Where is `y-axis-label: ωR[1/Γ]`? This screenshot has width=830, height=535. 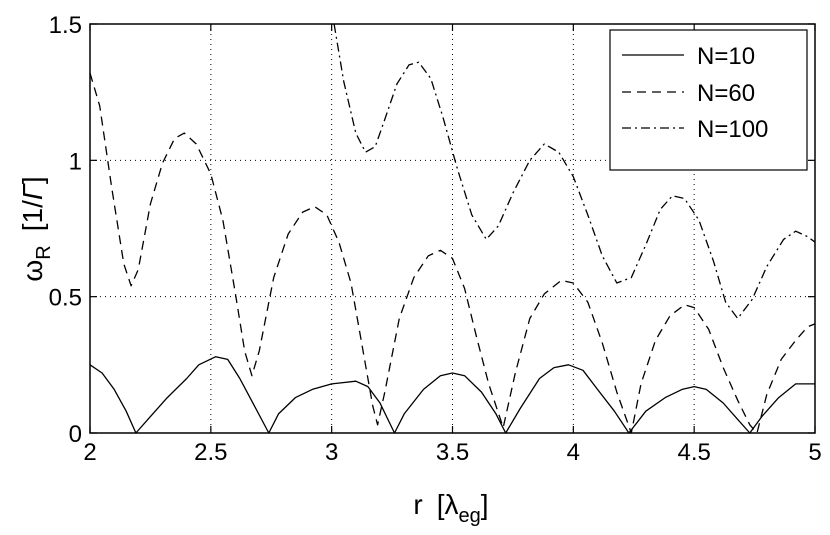
y-axis-label: ωR[1/Γ] is located at coordinates (36, 228).